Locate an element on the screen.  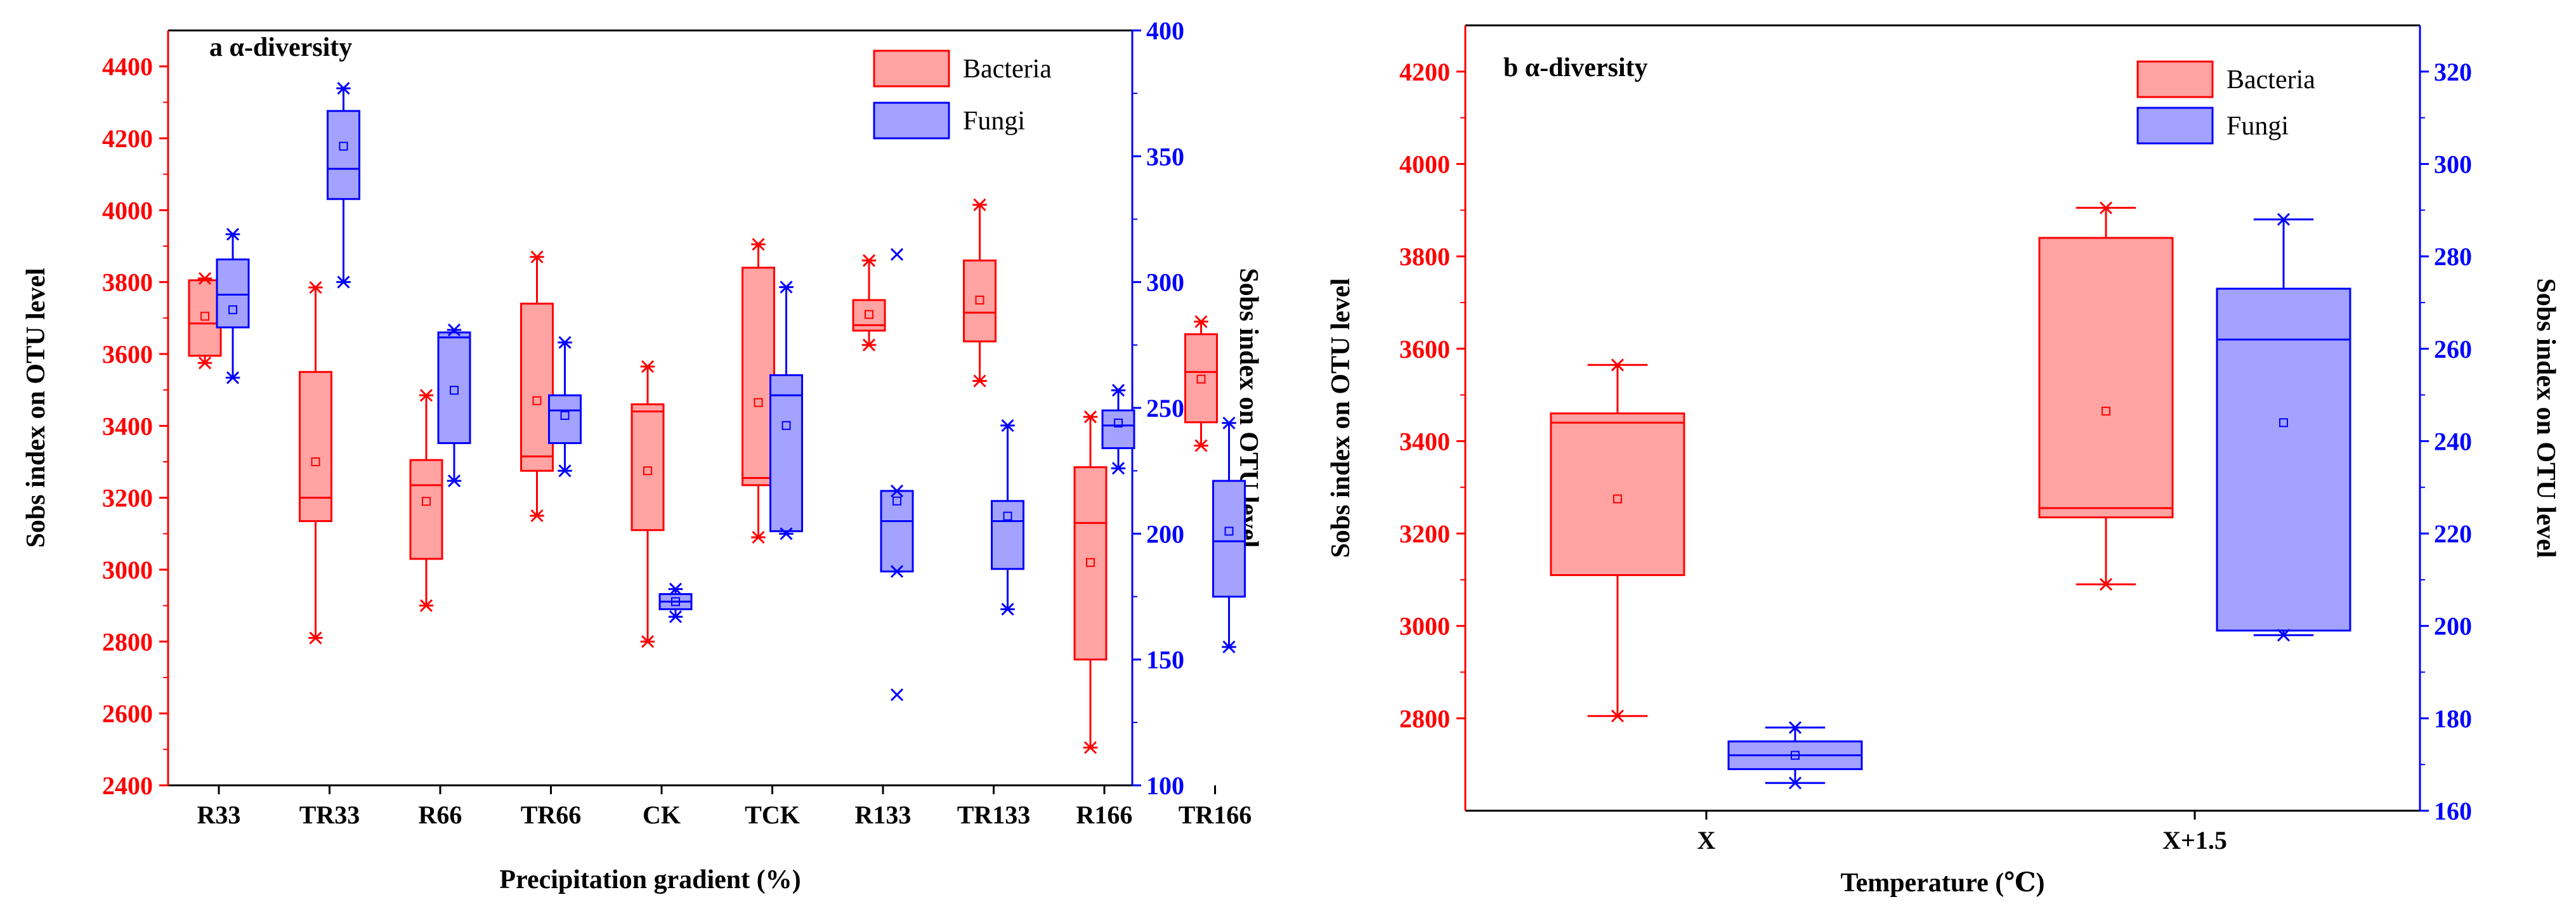
fungi-box-TCK is located at coordinates (786, 410).